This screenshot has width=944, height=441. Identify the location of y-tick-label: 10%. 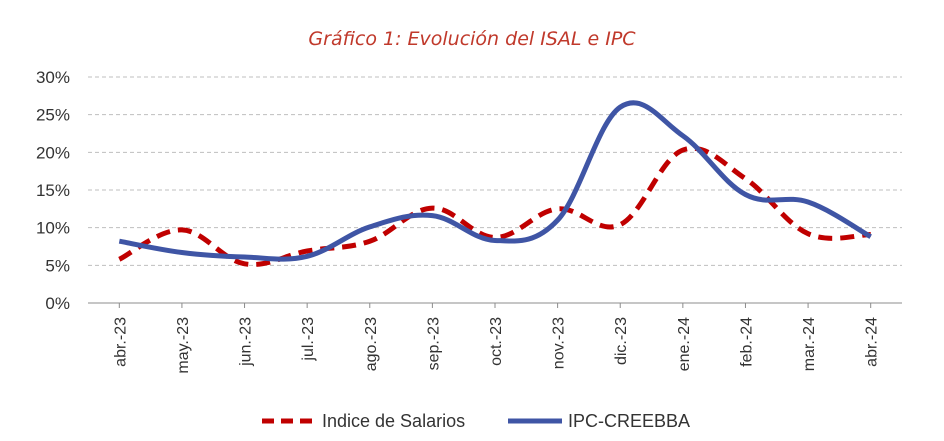
(53, 228).